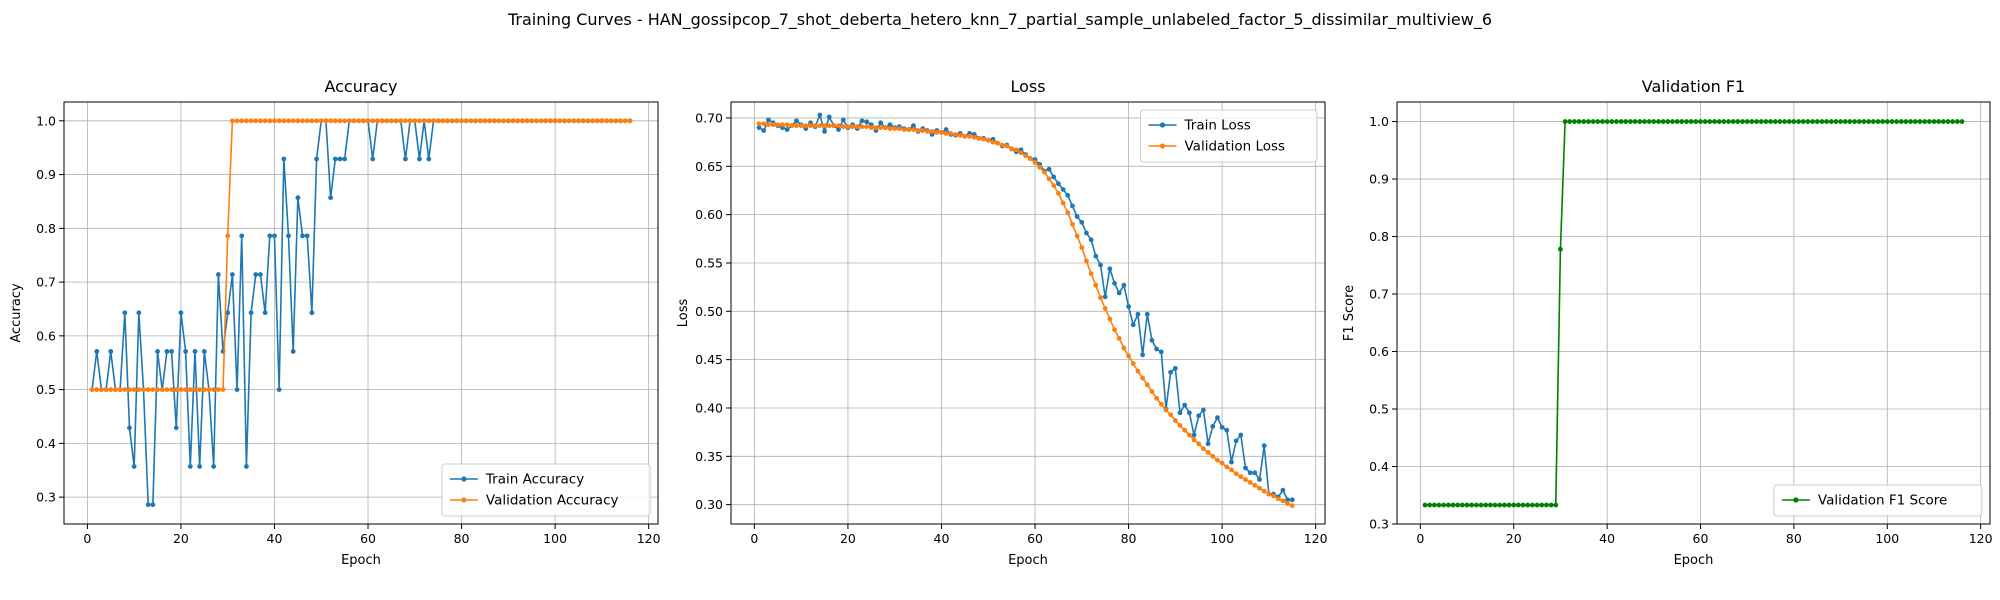 This screenshot has width=2000, height=600. I want to click on validation-f1-ytick-label: 0.6, so click(1379, 351).